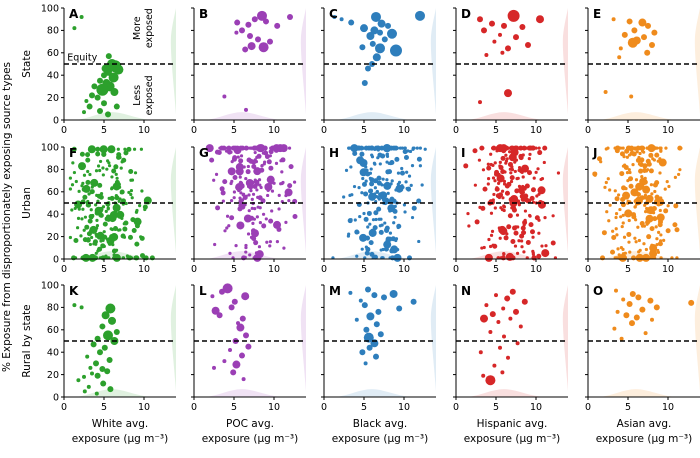 This screenshot has width=700, height=458. What do you see at coordinates (466, 291) in the screenshot?
I see `panel-letter: N` at bounding box center [466, 291].